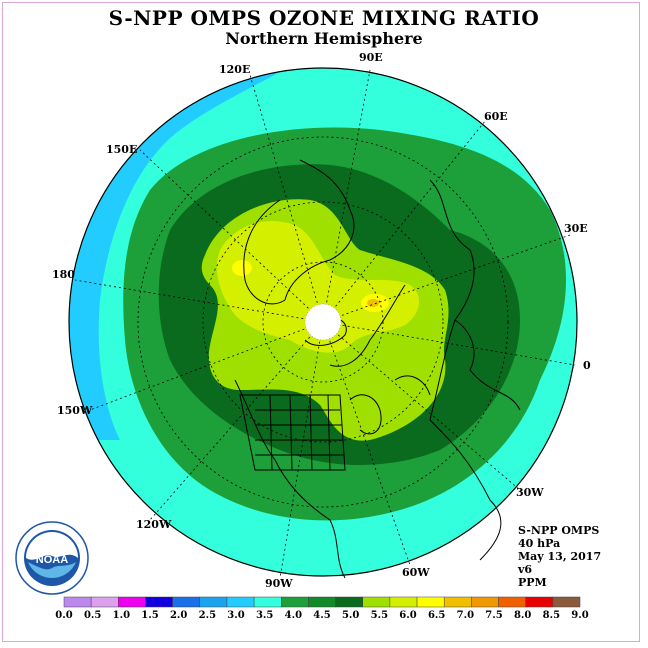 Image resolution: width=648 pixels, height=648 pixels. Describe the element at coordinates (579, 615) in the screenshot. I see `colorbar-tick-label: 9.0` at that location.